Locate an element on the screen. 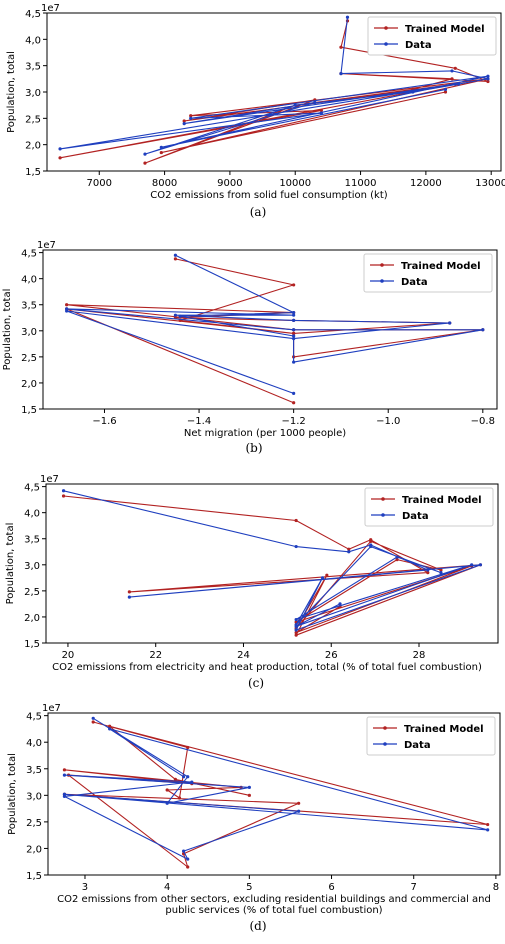 This screenshot has width=505, height=944. x-axis-label: Net migration (per 1000 people) is located at coordinates (265, 433).